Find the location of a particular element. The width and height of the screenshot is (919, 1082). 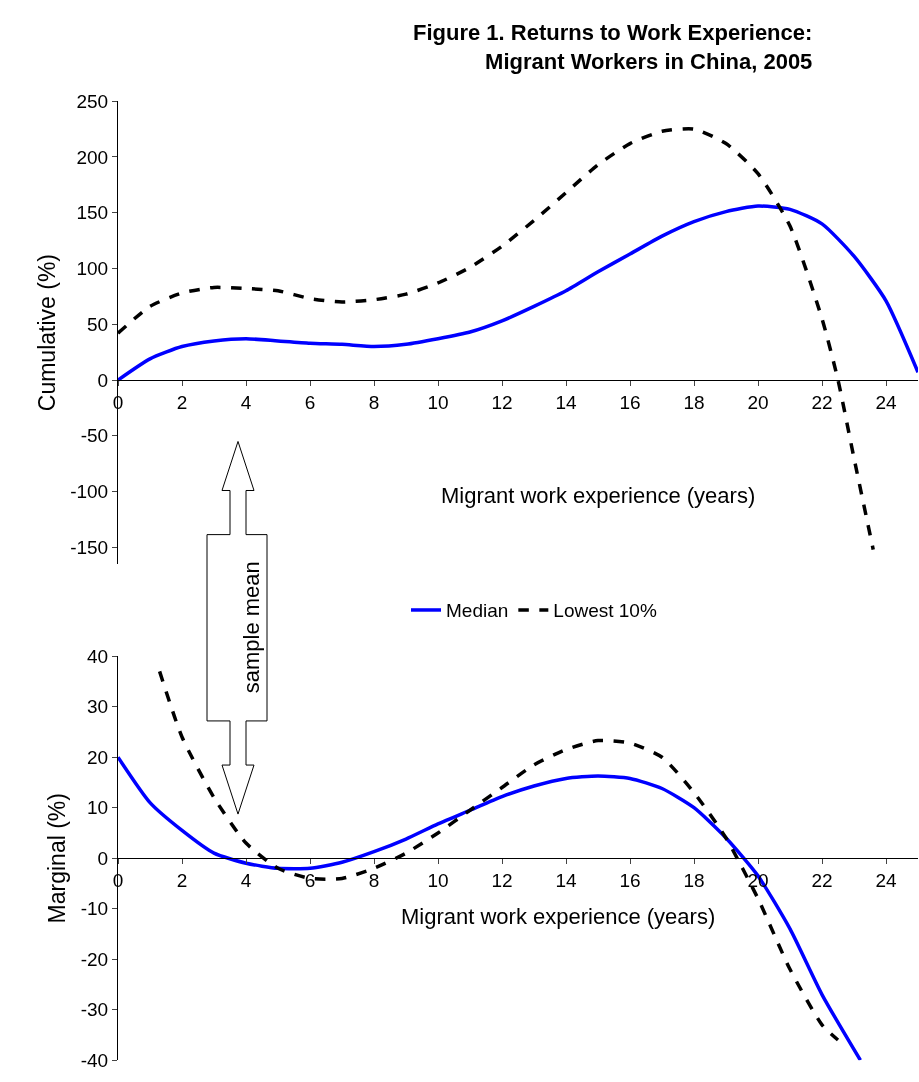

y-axis-title: Marginal (%) is located at coordinates (57, 858).